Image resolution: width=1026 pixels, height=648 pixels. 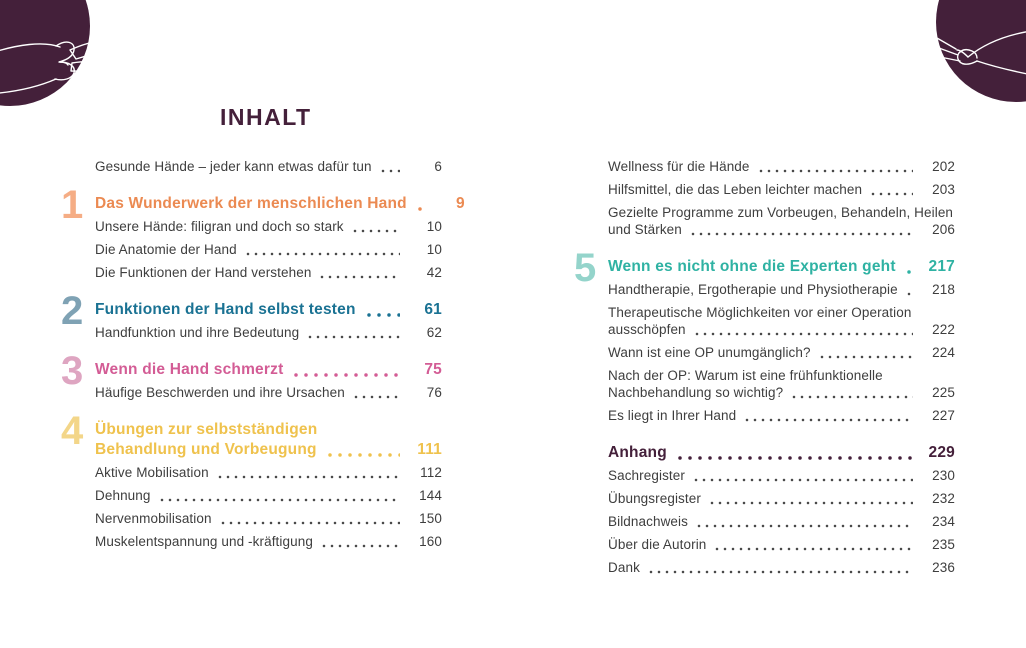 I want to click on toc-entry-label: Häufige Beschwerden und ihre Ursachen, so click(x=220, y=392).